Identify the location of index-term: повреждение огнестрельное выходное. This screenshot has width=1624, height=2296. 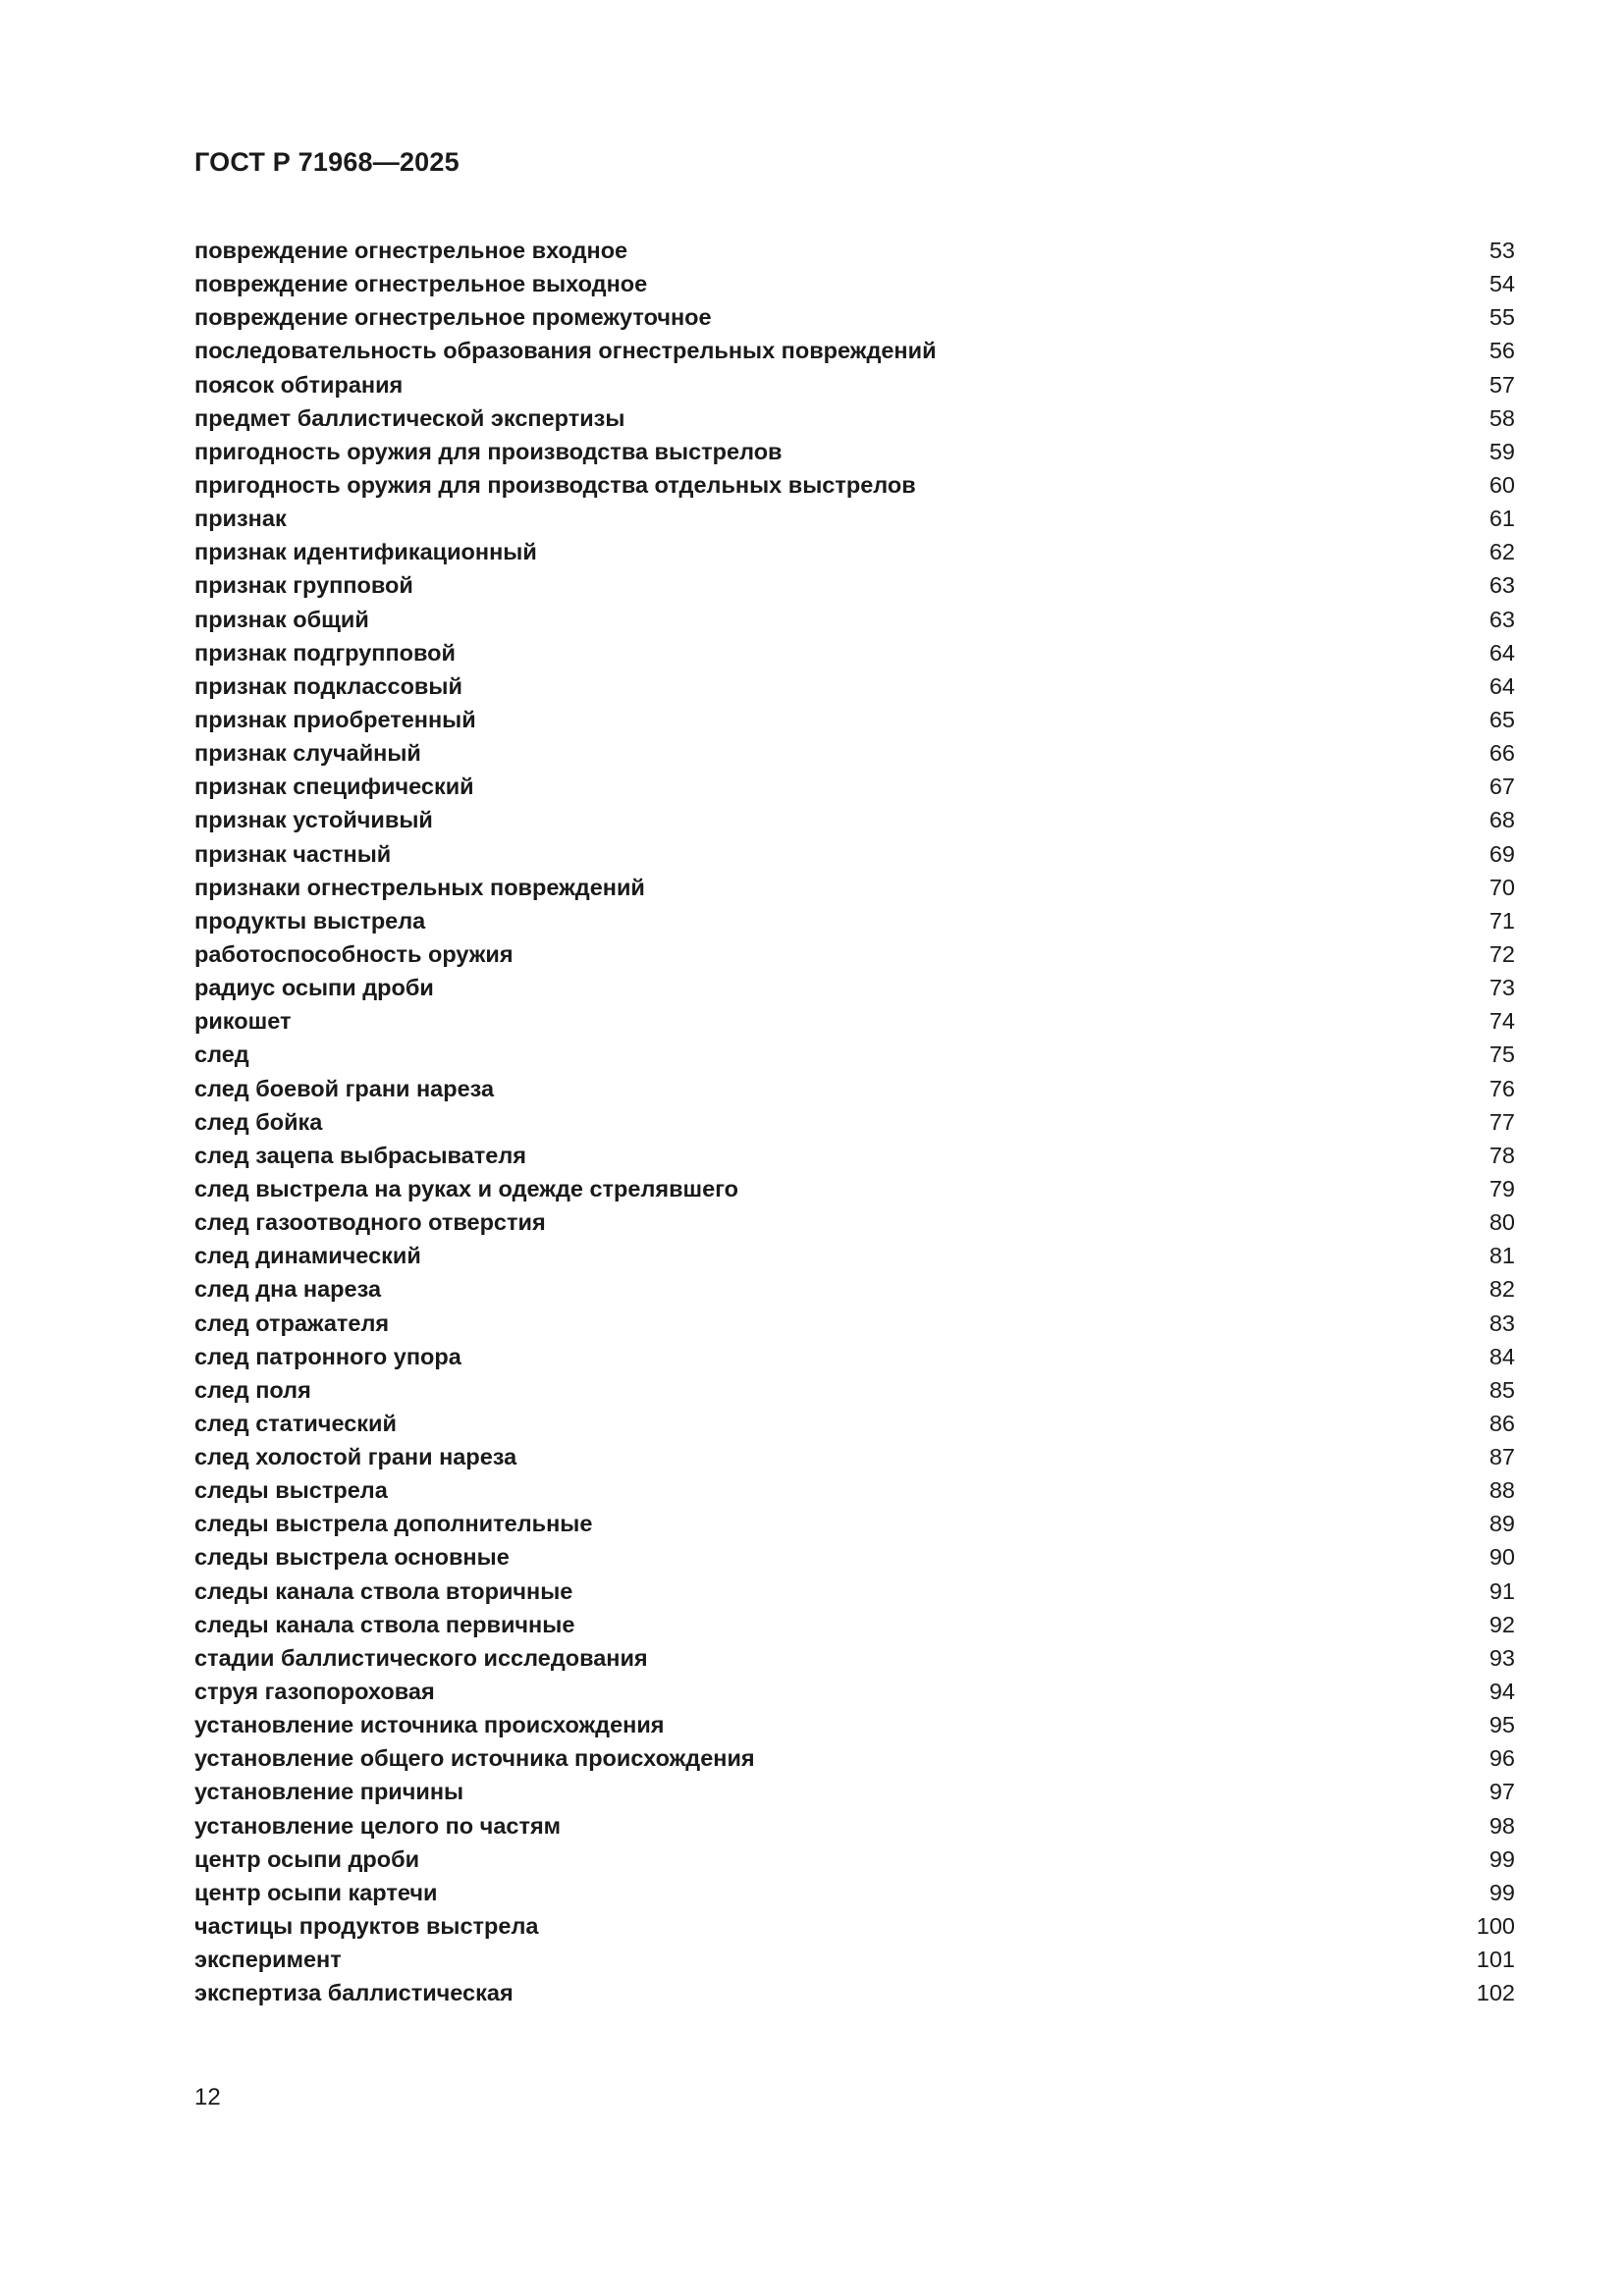
(421, 284).